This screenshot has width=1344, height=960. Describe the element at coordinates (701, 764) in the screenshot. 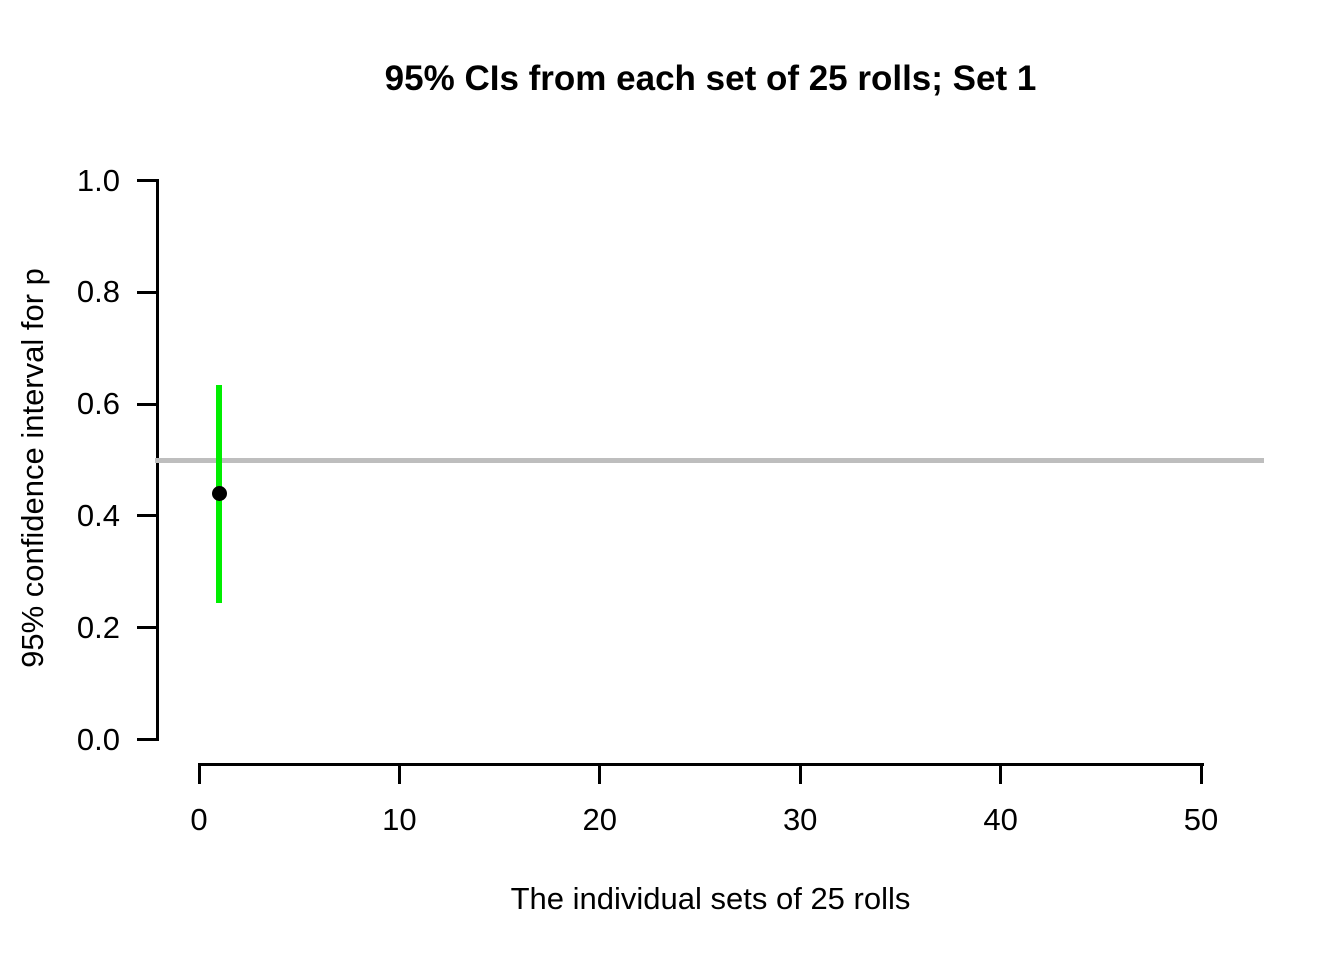

I see `x-axis-line` at that location.